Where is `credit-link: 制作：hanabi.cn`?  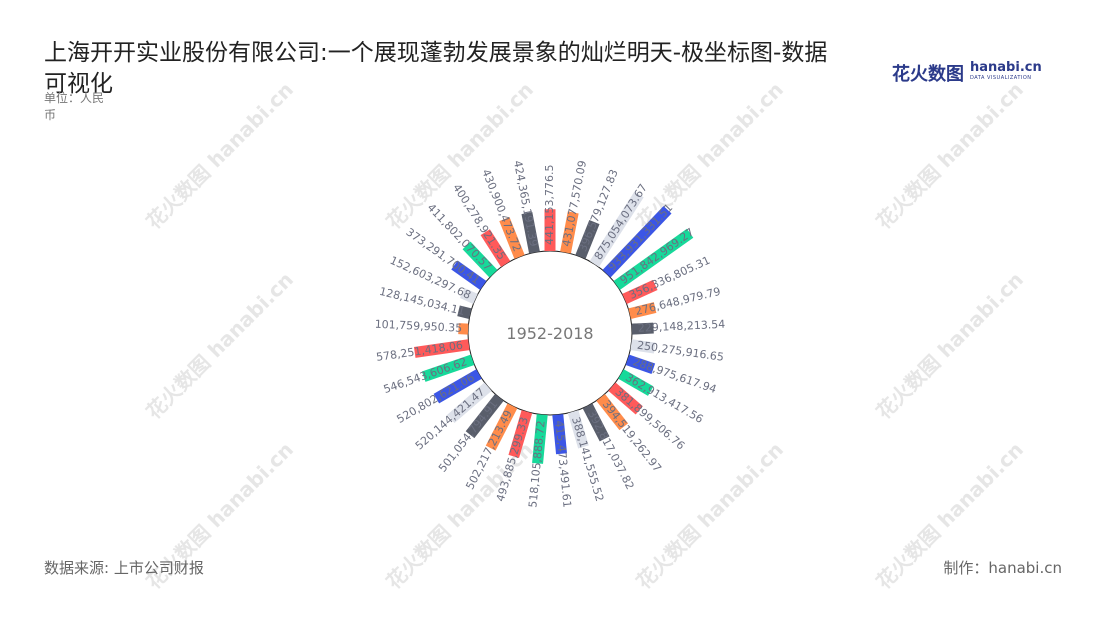
credit-link: 制作：hanabi.cn is located at coordinates (1002, 568).